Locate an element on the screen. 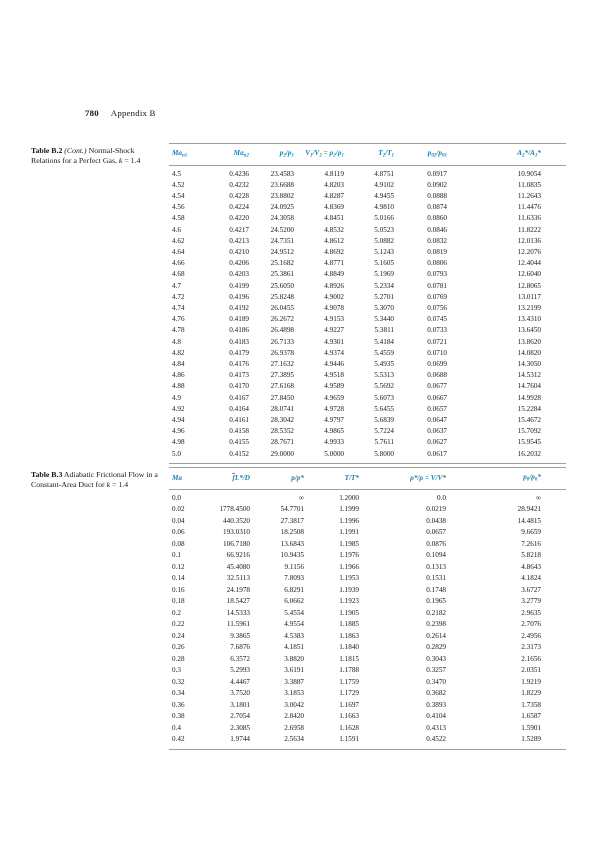  table-cell: 2.8420 is located at coordinates (294, 716).